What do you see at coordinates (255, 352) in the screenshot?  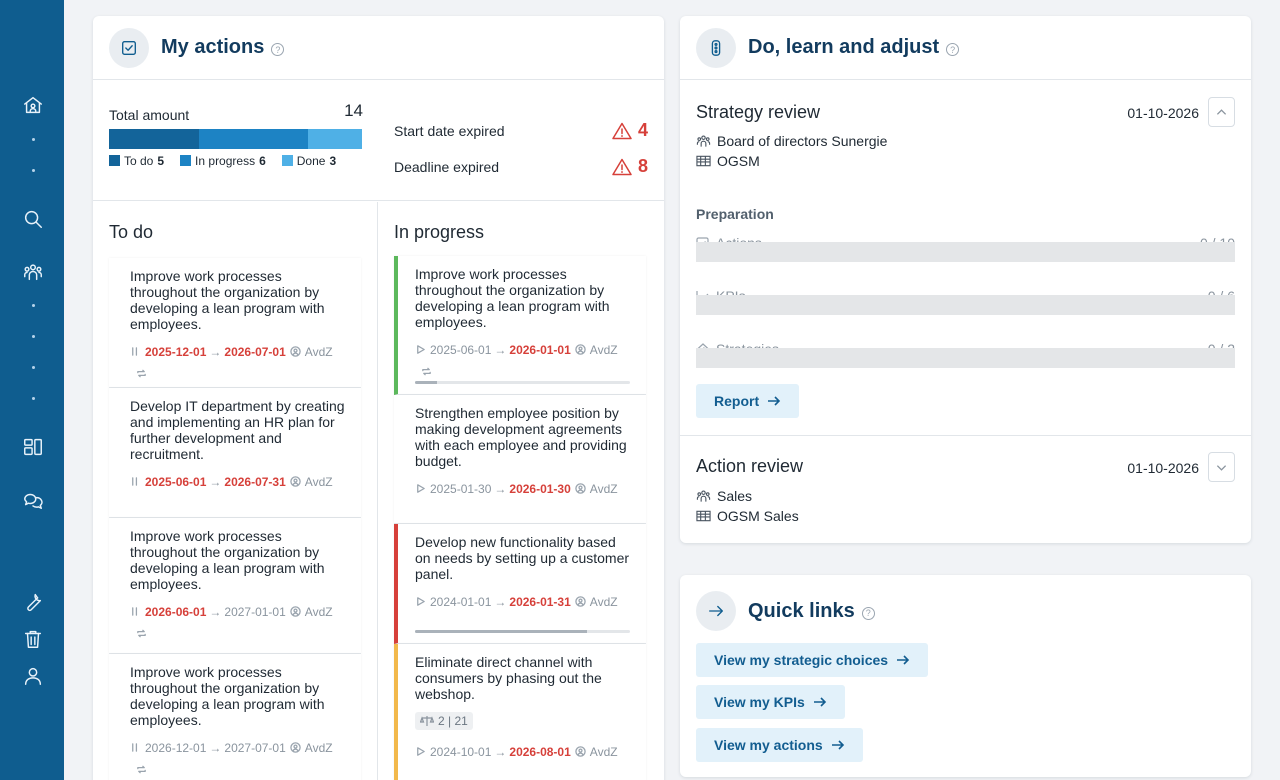 I see `task-end-date: 2026-07-01` at bounding box center [255, 352].